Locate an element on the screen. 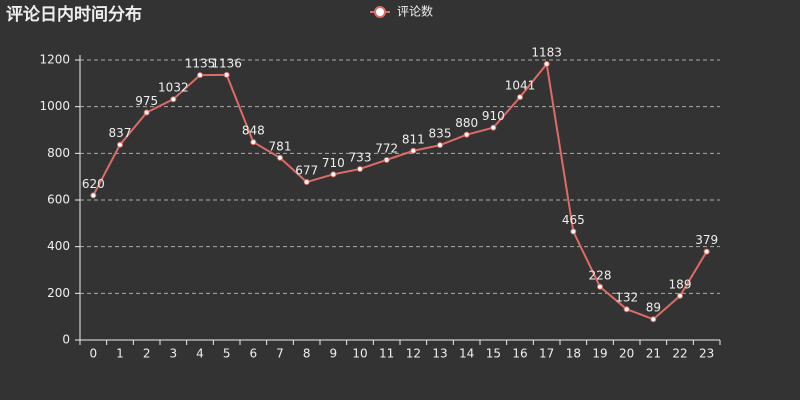 Image resolution: width=800 pixels, height=400 pixels. data-label: 620 is located at coordinates (93, 184).